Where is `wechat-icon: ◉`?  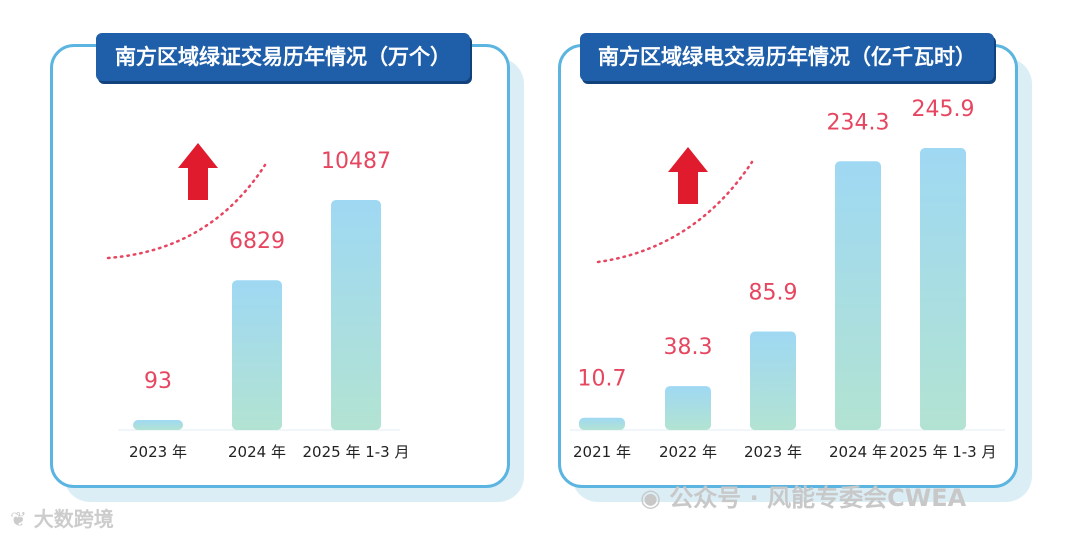 wechat-icon: ◉ is located at coordinates (655, 498).